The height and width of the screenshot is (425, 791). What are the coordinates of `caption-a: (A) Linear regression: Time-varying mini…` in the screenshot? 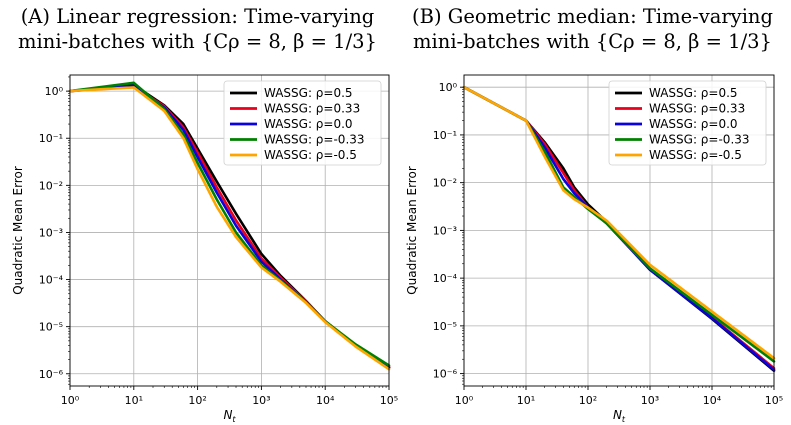 It's located at (197, 29).